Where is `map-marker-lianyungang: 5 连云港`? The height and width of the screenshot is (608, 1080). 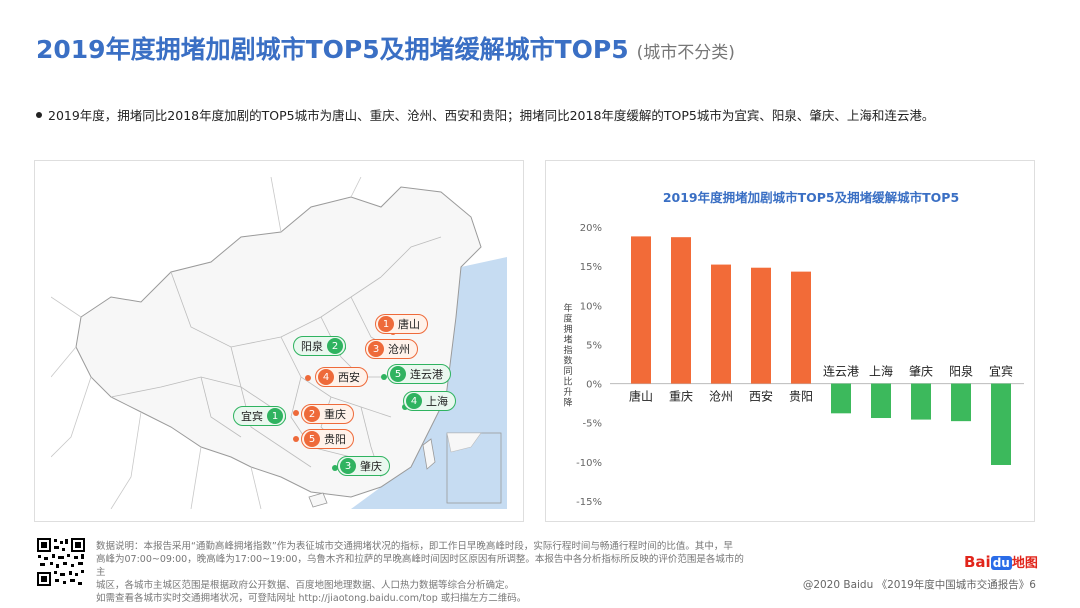 map-marker-lianyungang: 5 连云港 is located at coordinates (419, 374).